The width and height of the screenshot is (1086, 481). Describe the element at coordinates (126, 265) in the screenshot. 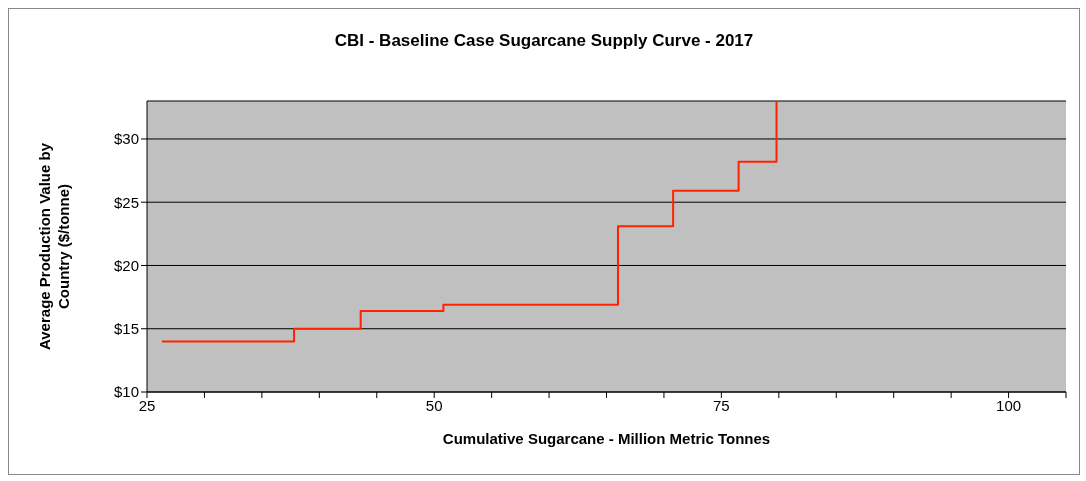

I see `y-tick-label: $20` at that location.